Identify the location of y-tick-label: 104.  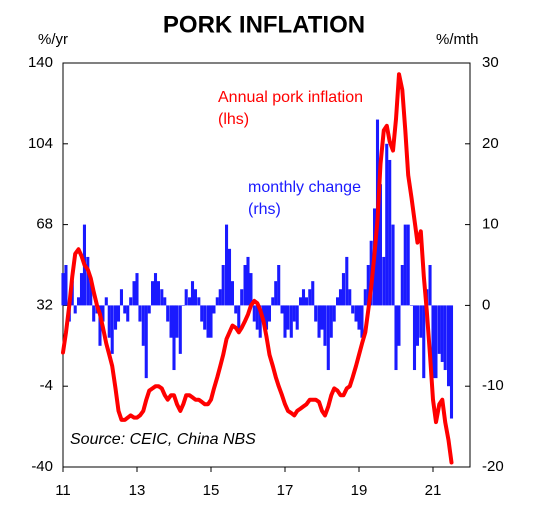
(40, 143).